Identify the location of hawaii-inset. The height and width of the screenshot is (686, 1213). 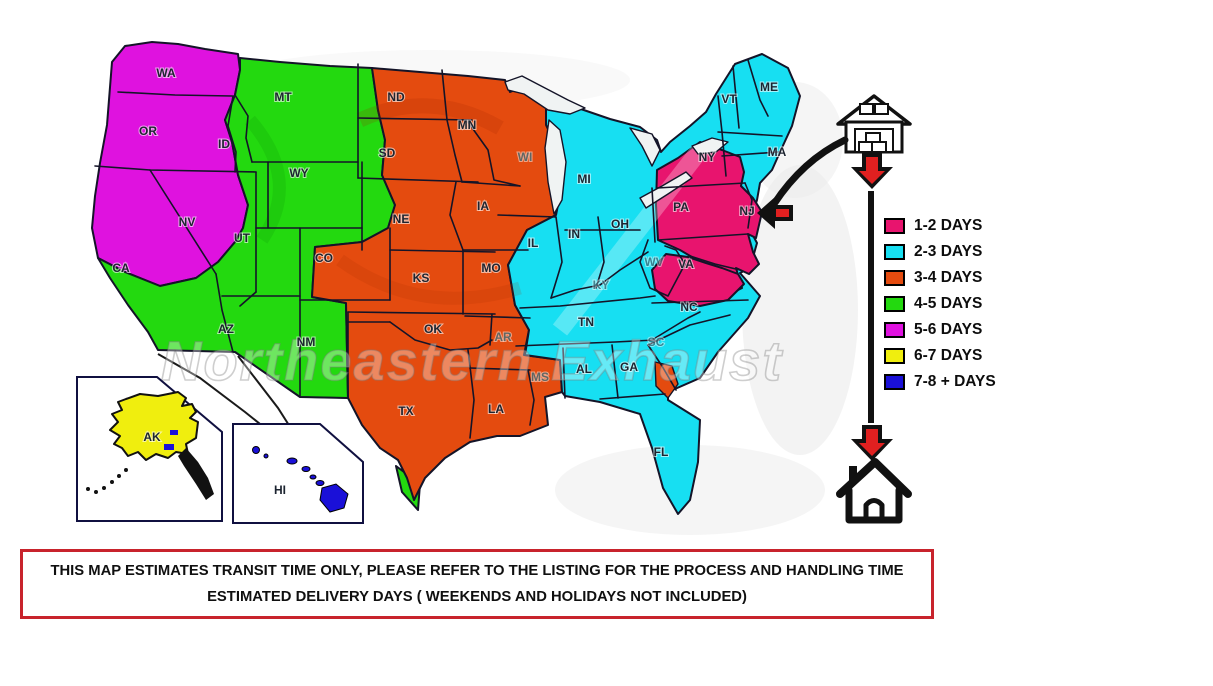
(298, 473).